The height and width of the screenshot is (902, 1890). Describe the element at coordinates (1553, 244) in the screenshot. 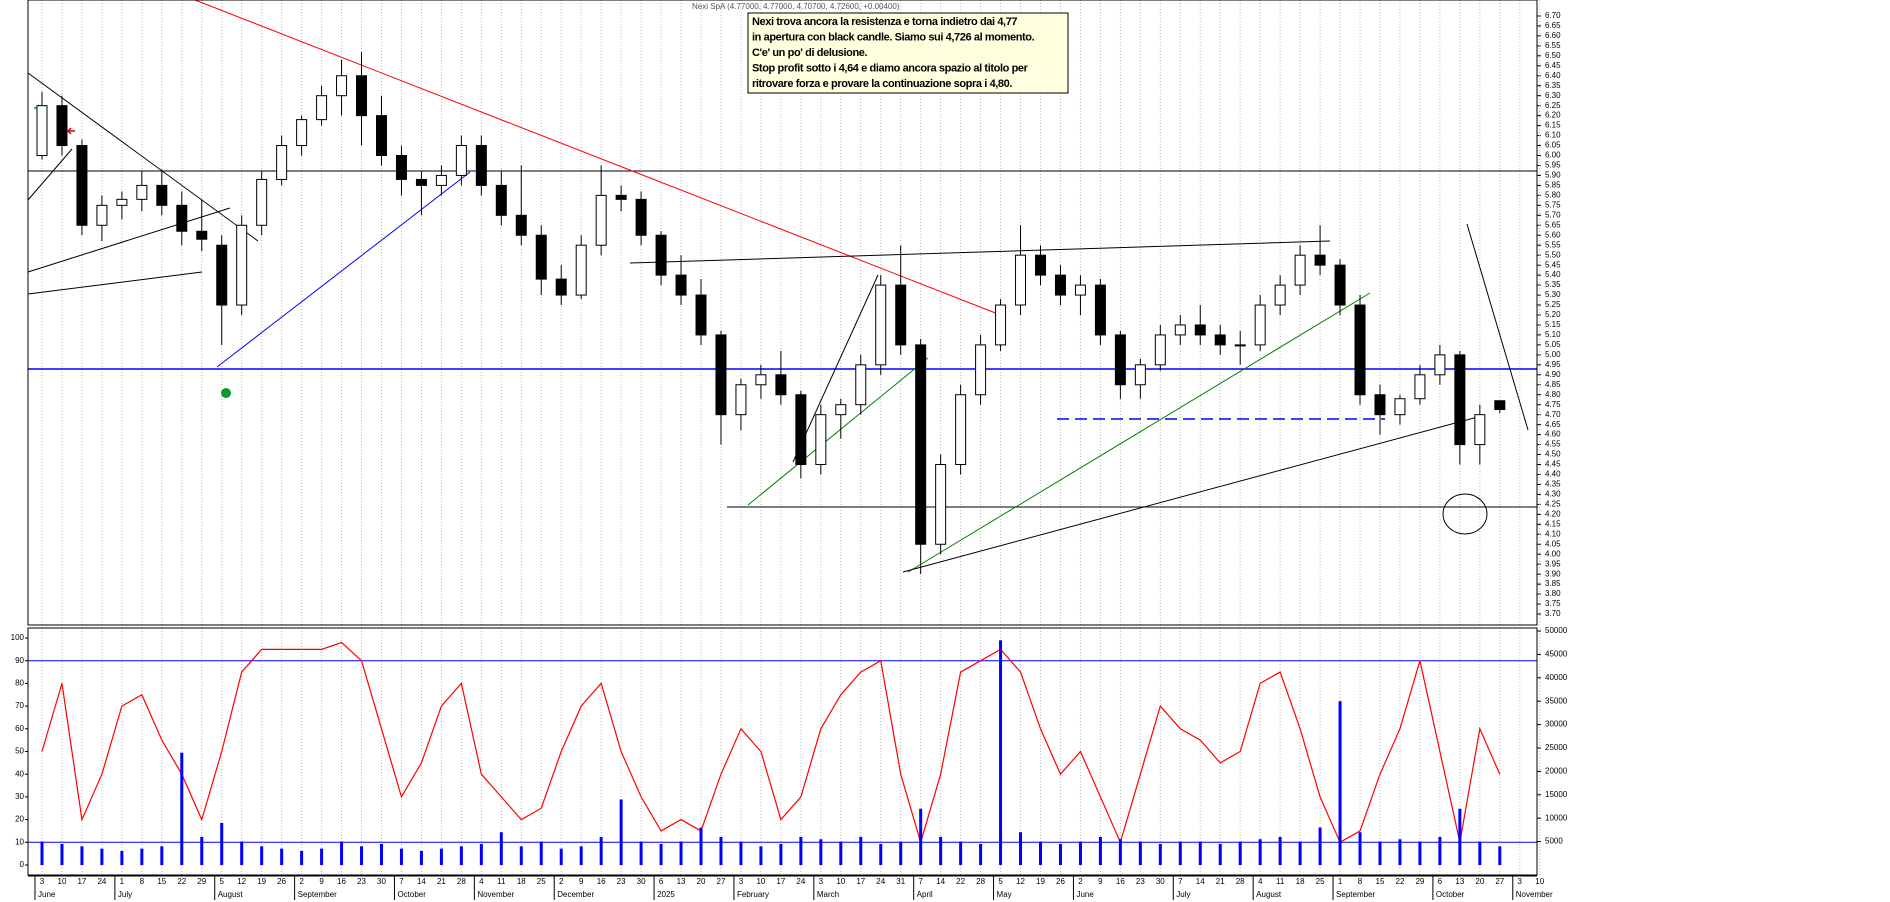

I see `y-tick-label: 5.55` at that location.